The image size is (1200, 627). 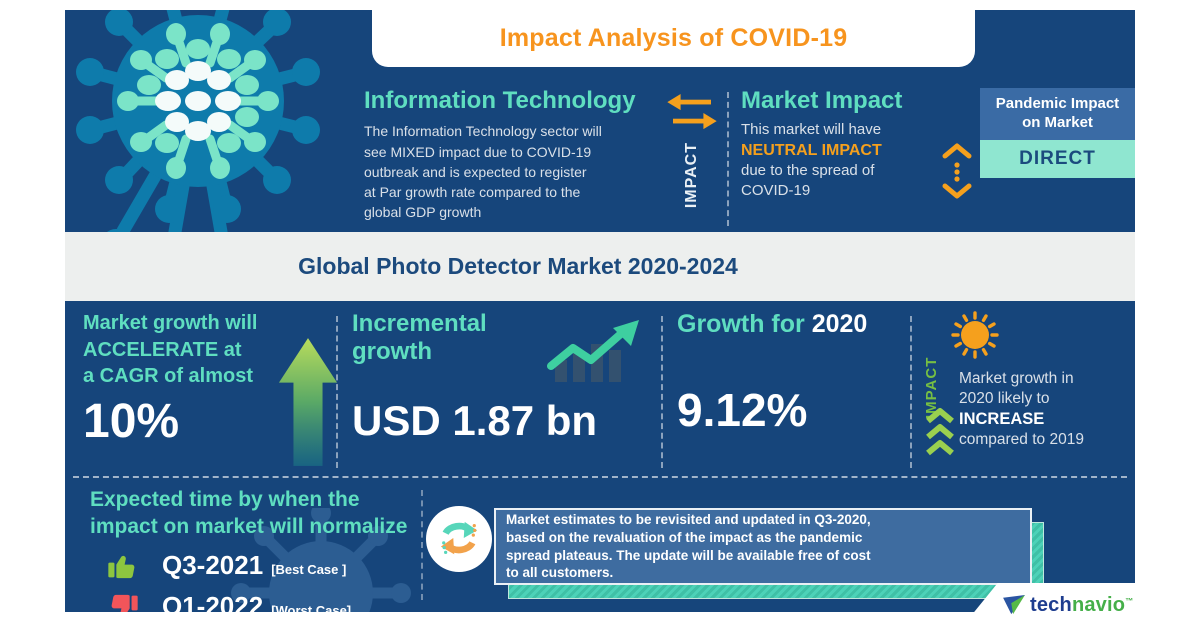 What do you see at coordinates (124, 603) in the screenshot?
I see `thumbs-down-icon` at bounding box center [124, 603].